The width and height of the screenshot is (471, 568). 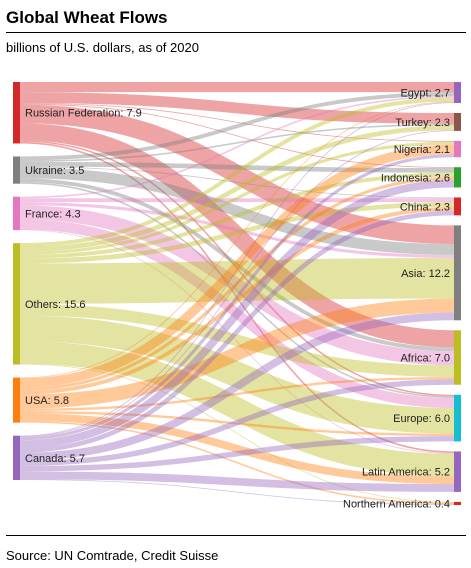 What do you see at coordinates (425, 207) in the screenshot?
I see `target-label-china: China: 2.3` at bounding box center [425, 207].